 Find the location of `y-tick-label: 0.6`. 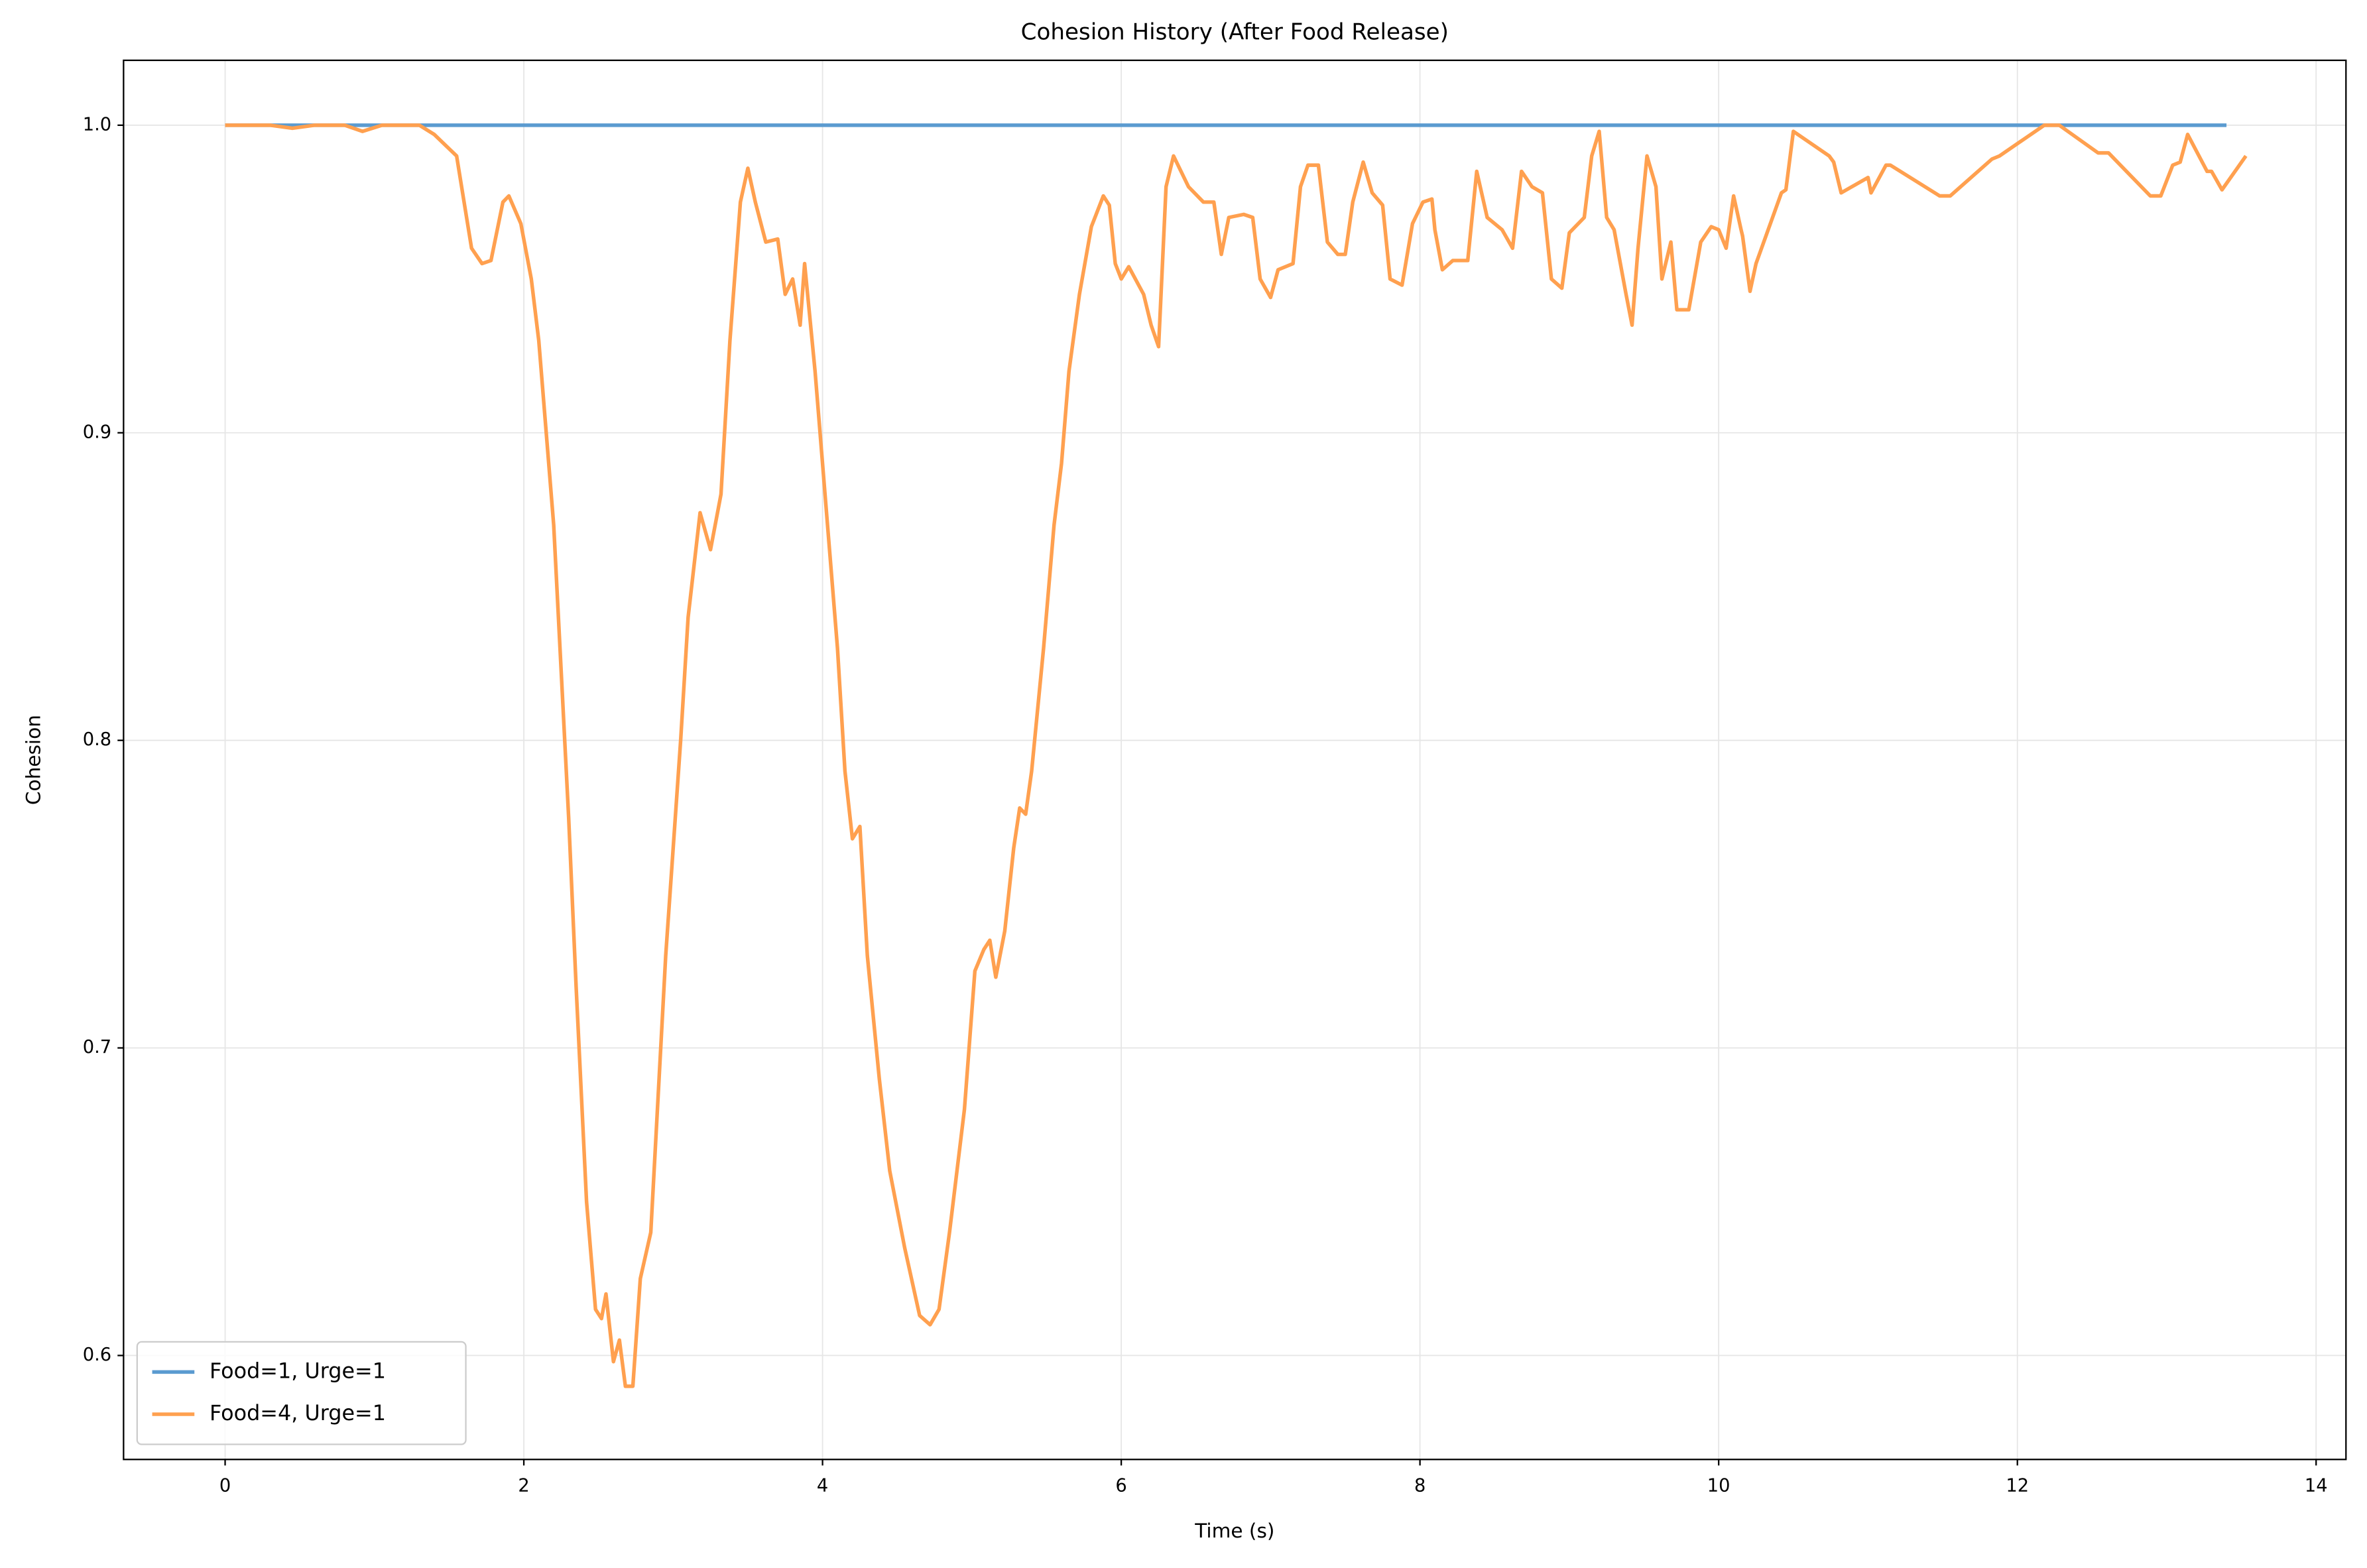

y-tick-label: 0.6 is located at coordinates (97, 1355).